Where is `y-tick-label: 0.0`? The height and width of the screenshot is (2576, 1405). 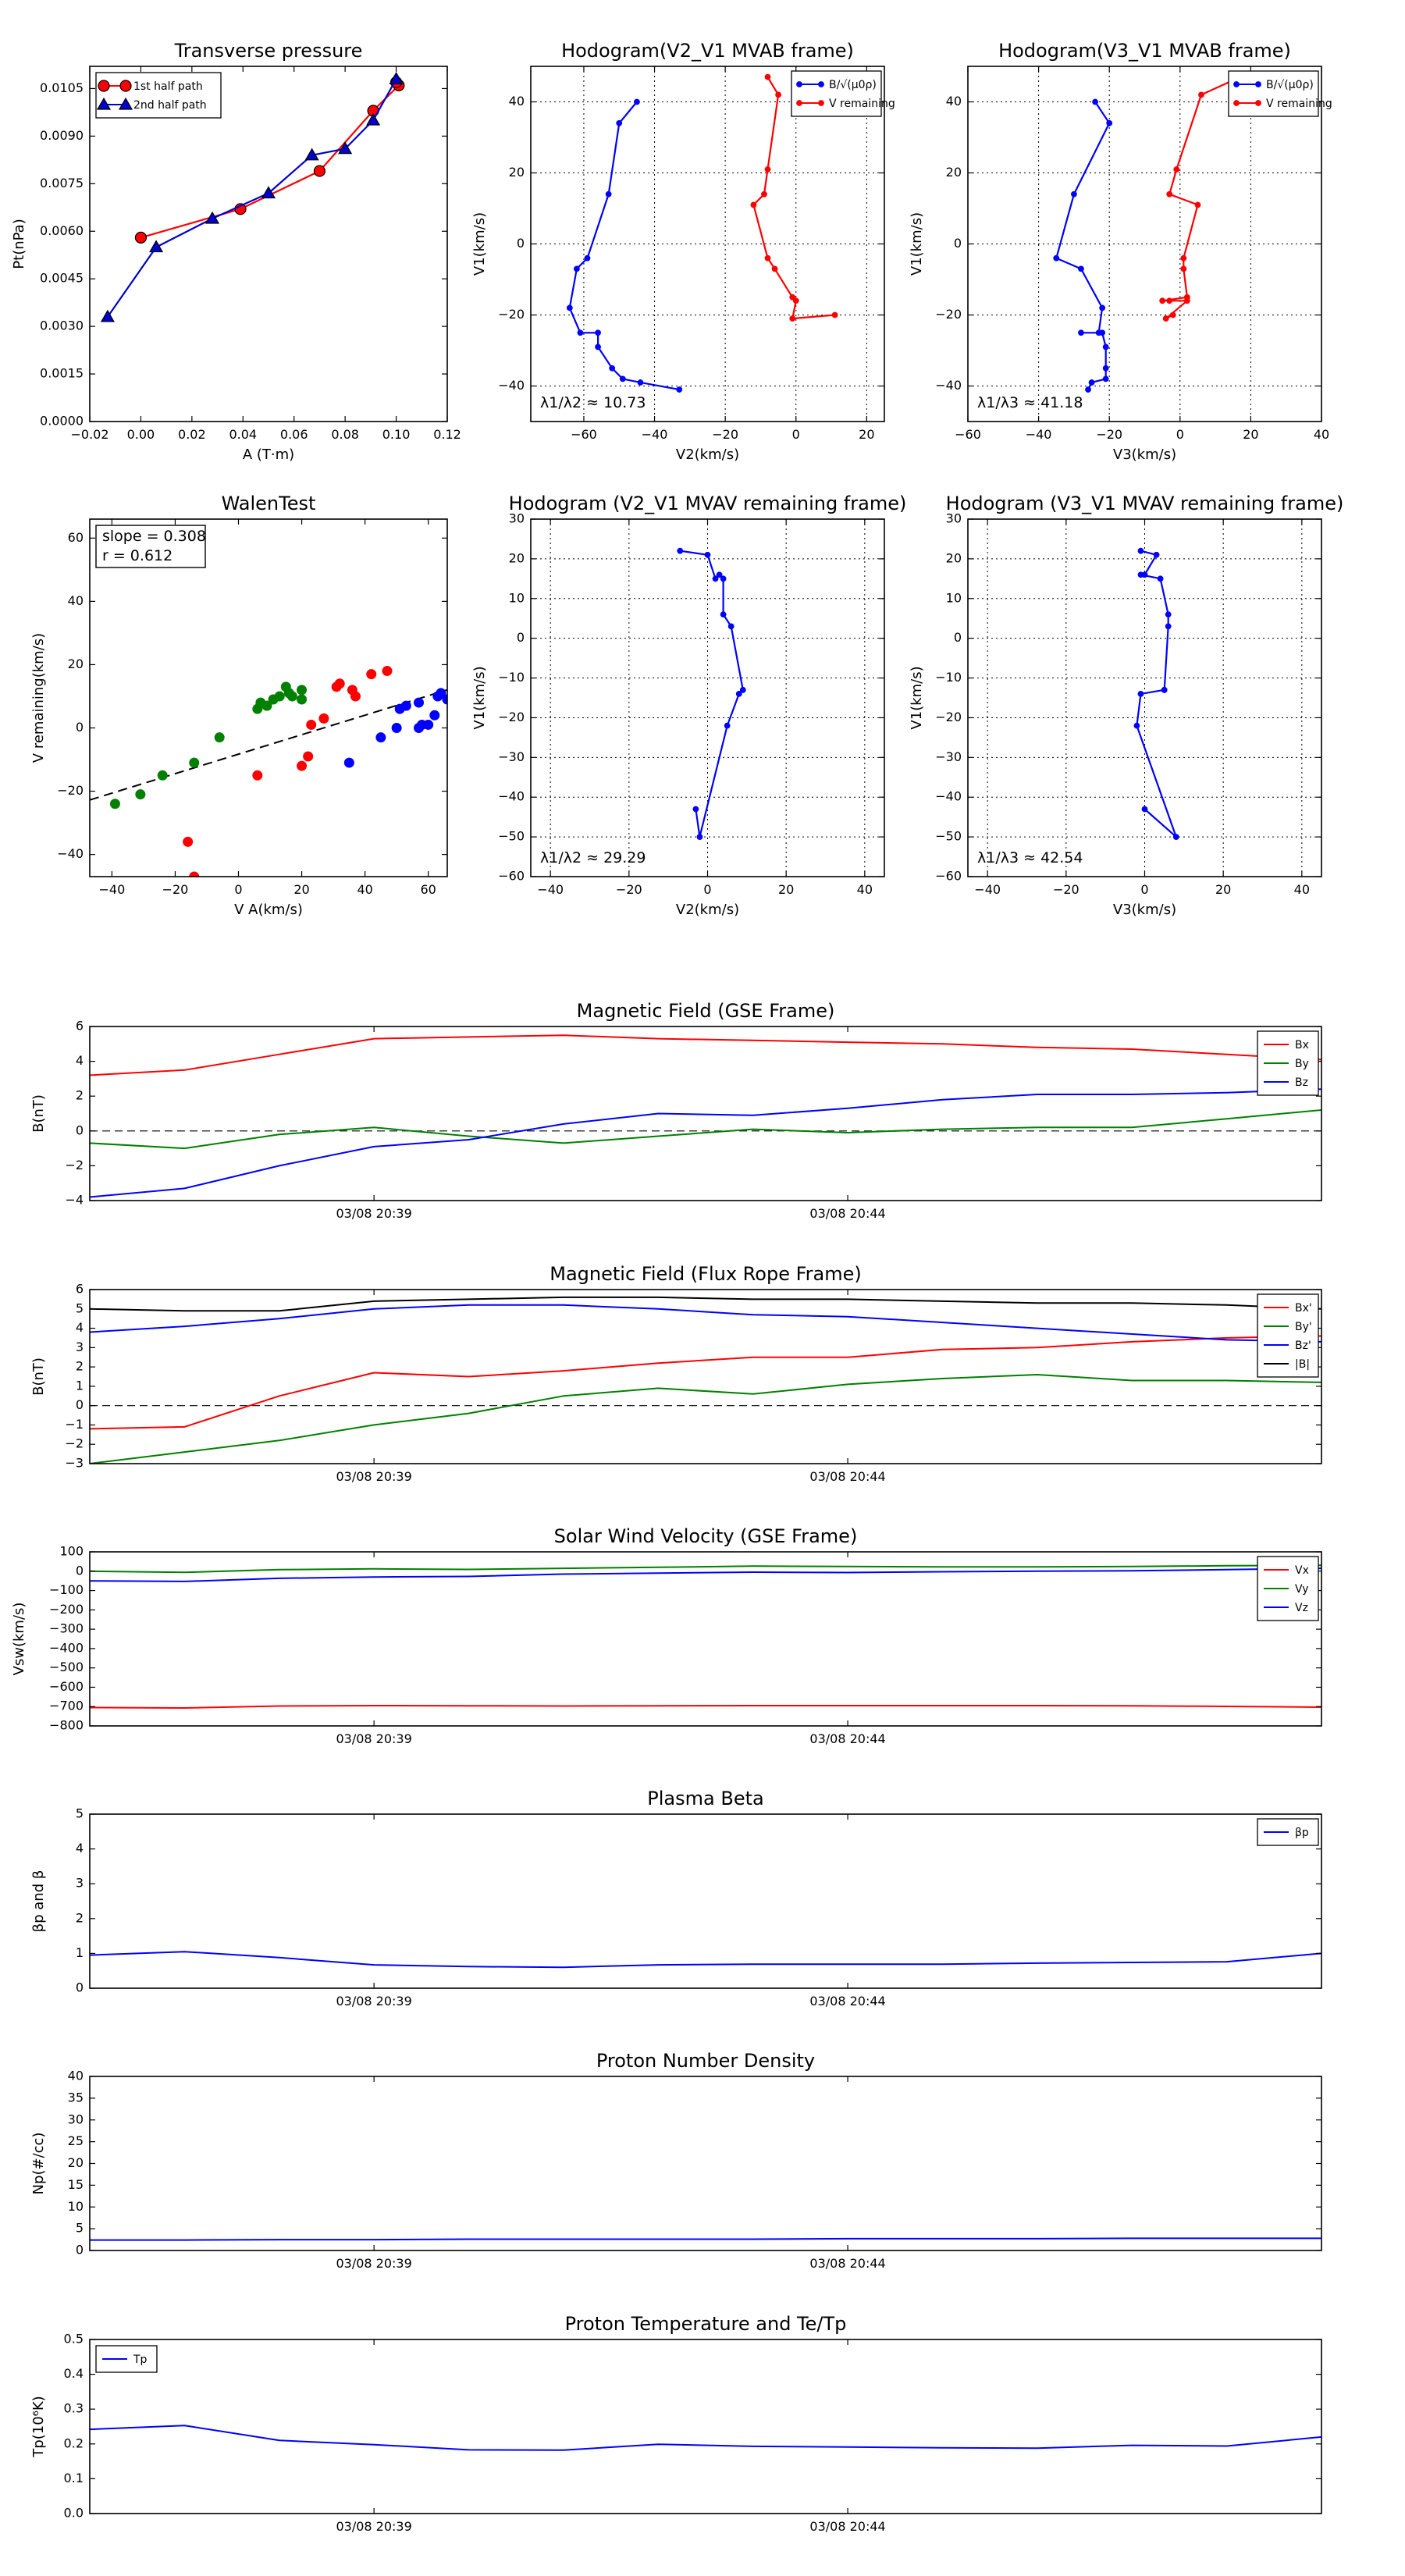
y-tick-label: 0.0 is located at coordinates (74, 2513).